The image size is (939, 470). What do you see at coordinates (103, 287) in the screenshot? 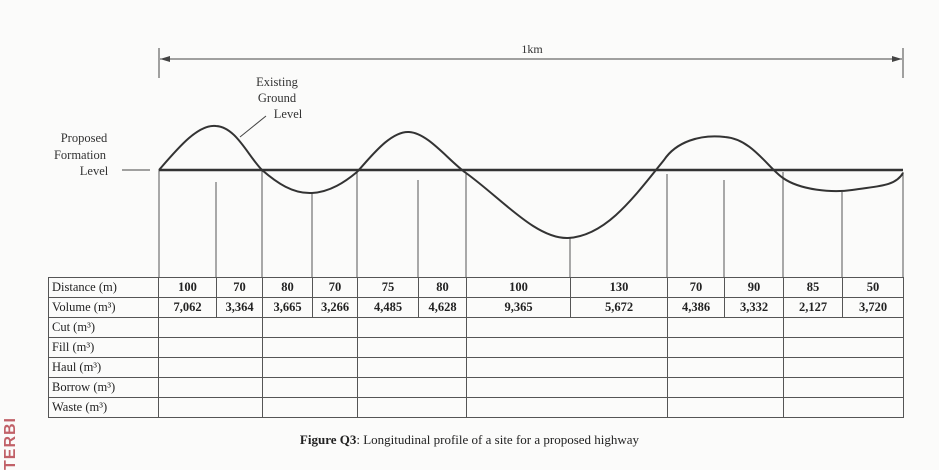
I see `row-label: Distance (m)` at bounding box center [103, 287].